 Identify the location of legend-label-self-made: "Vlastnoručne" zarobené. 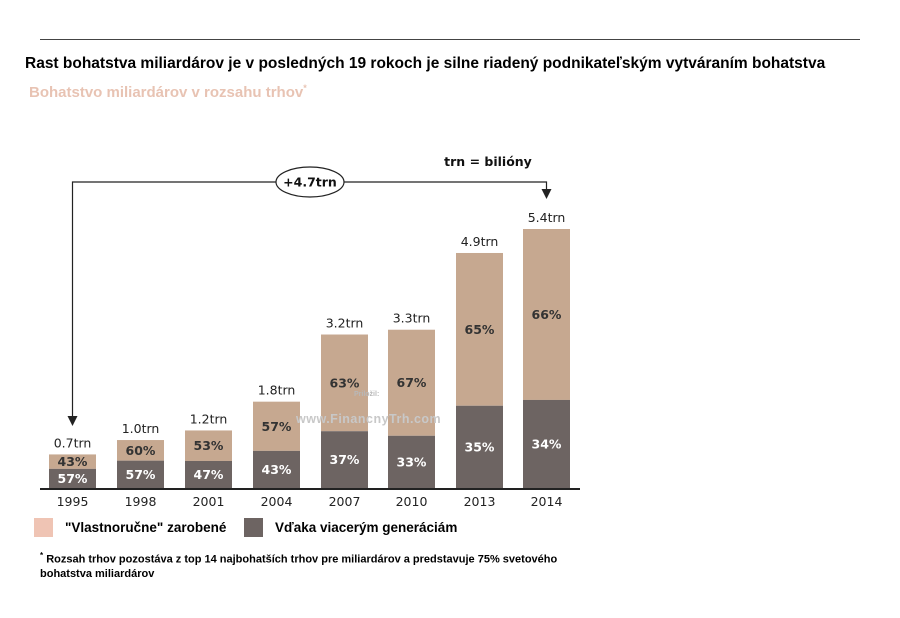
(146, 527).